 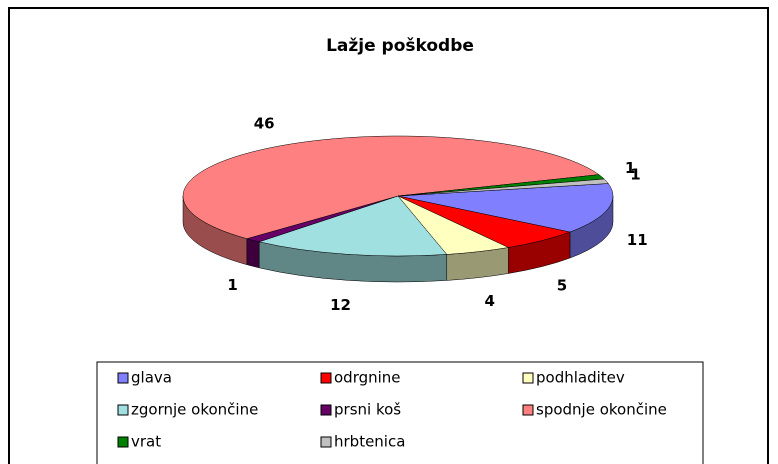 What do you see at coordinates (637, 240) in the screenshot?
I see `data-label: 11` at bounding box center [637, 240].